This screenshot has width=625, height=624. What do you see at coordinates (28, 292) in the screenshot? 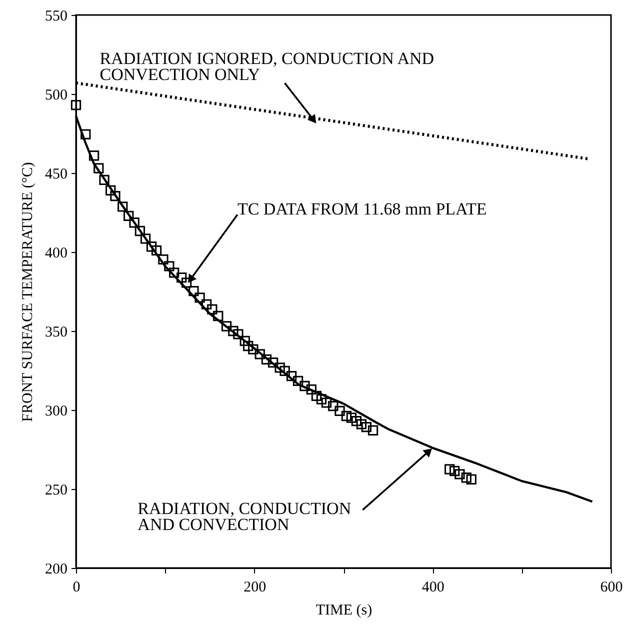
I see `y-axis-title: FRONT SURFACE TEMPERATURE (°C)` at bounding box center [28, 292].